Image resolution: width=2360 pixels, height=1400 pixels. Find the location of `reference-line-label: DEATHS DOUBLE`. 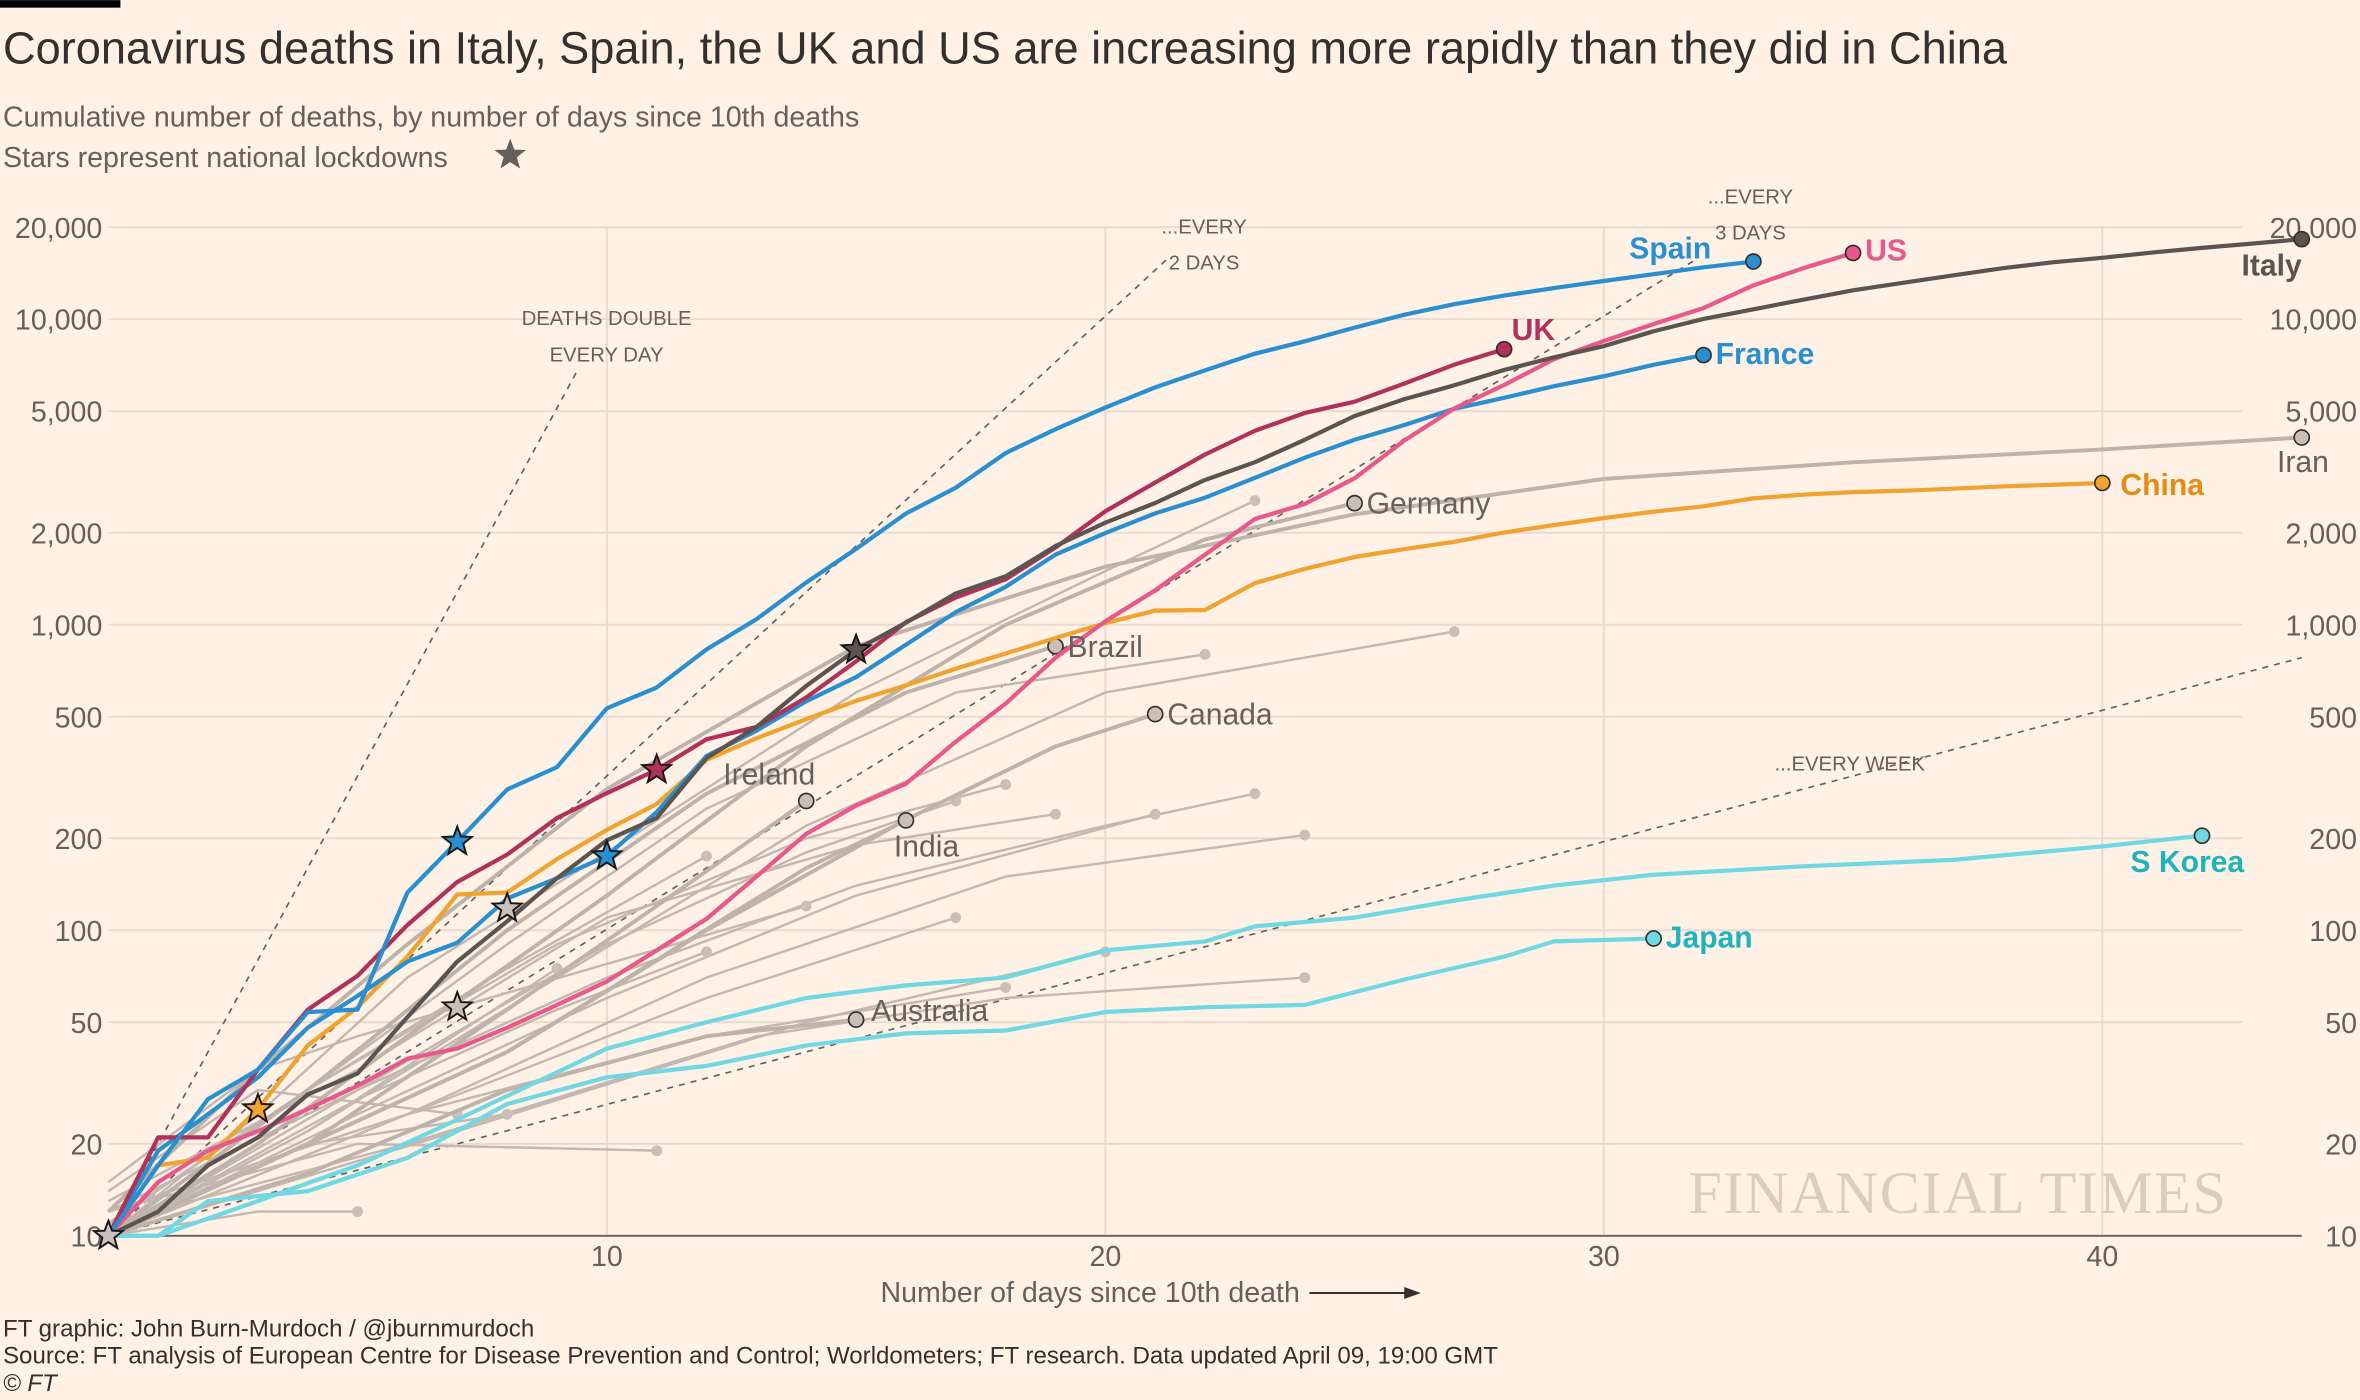

reference-line-label: DEATHS DOUBLE is located at coordinates (607, 319).